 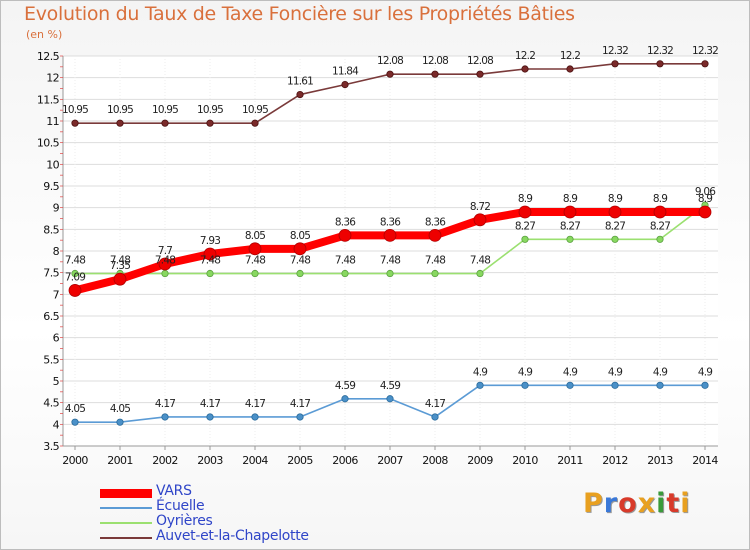 What do you see at coordinates (300, 82) in the screenshot?
I see `data-label: 11.61` at bounding box center [300, 82].